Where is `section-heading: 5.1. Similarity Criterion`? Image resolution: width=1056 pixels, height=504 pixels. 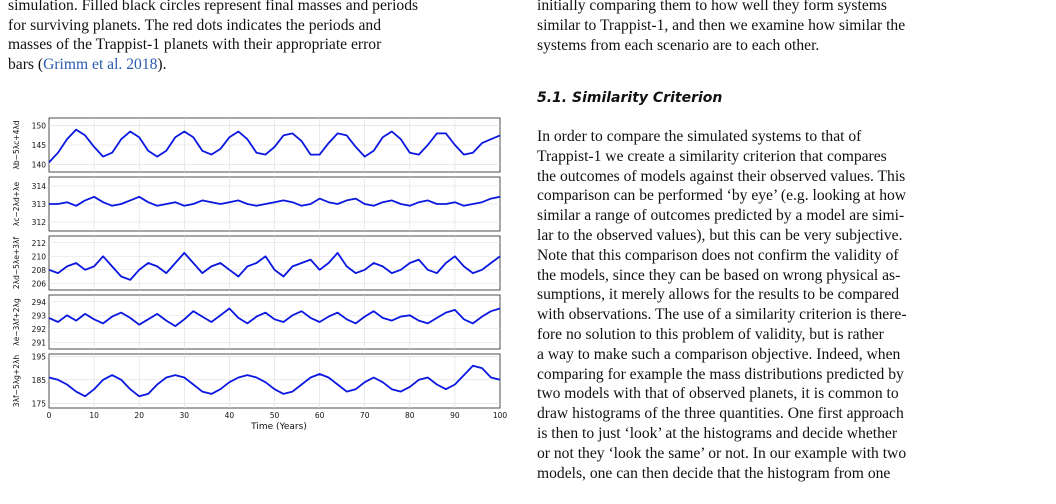
section-heading: 5.1. Similarity Criterion is located at coordinates (630, 98).